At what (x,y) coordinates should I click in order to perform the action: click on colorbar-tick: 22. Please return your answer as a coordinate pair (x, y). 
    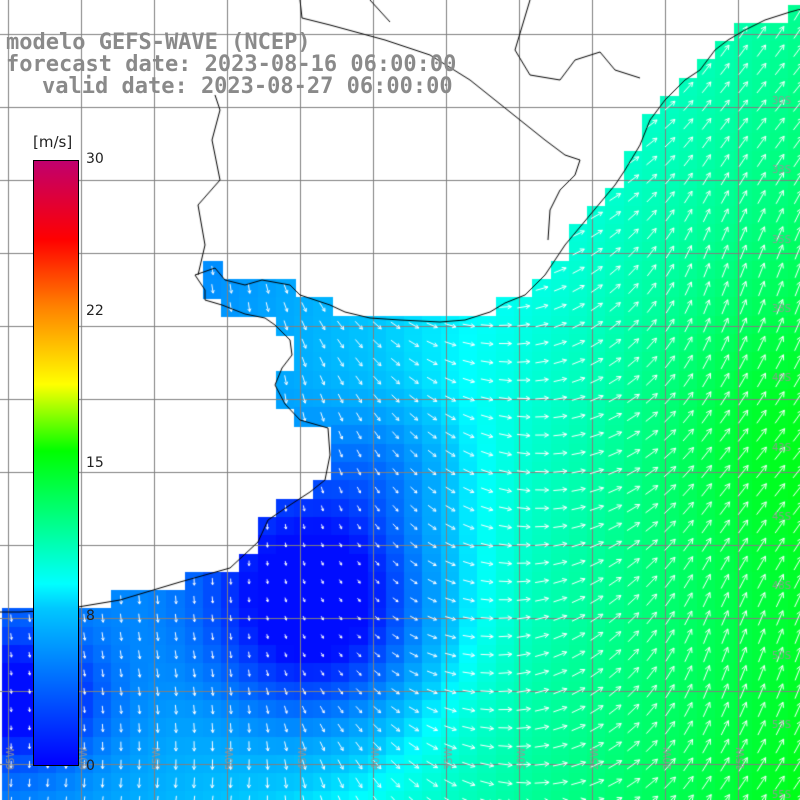
    Looking at the image, I should click on (95, 311).